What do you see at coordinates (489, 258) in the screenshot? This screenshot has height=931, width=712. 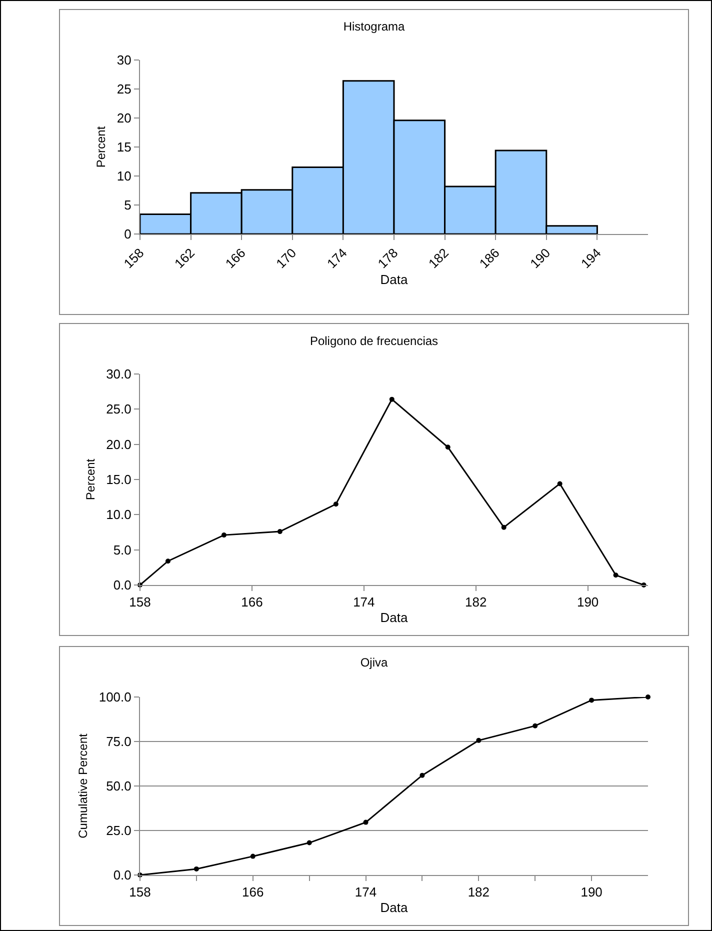 I see `x-tick-label: 186` at bounding box center [489, 258].